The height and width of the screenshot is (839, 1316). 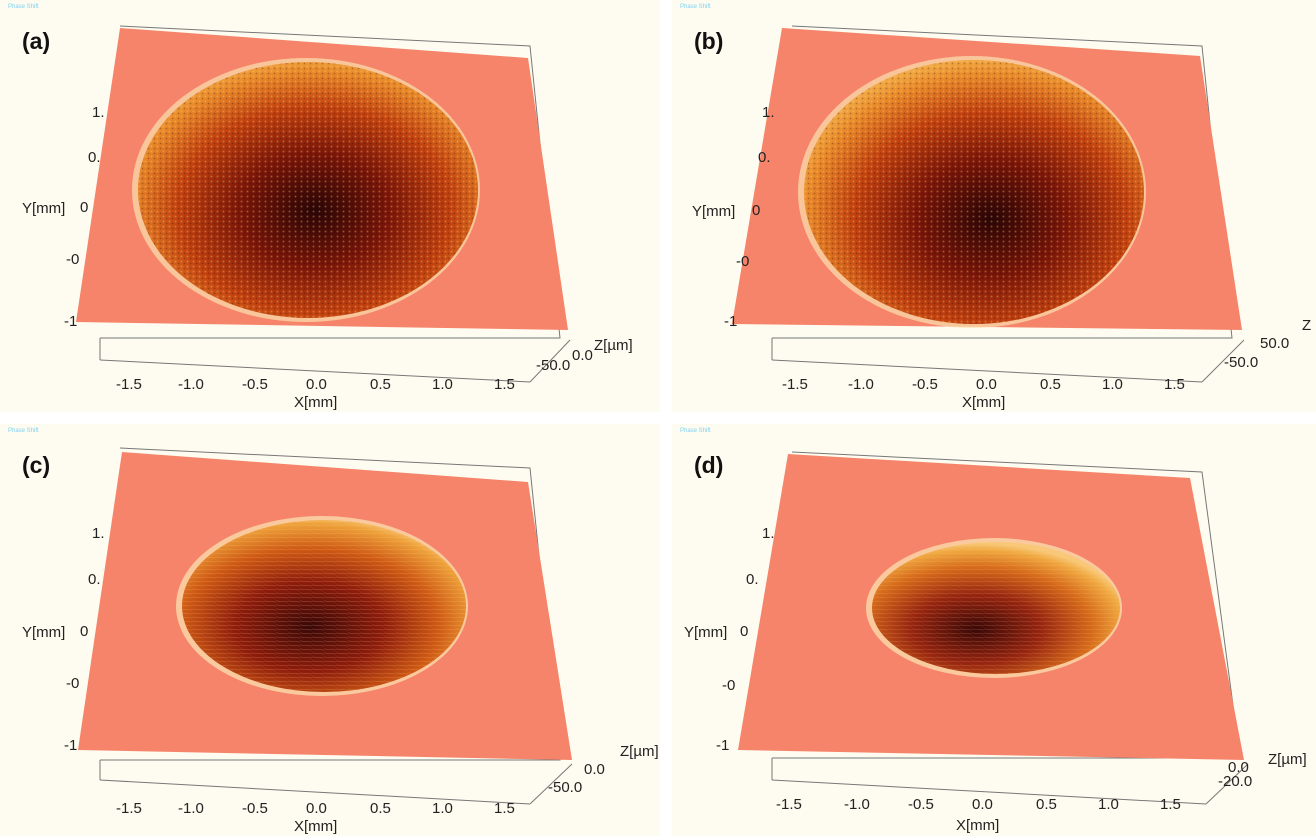 I want to click on panel-label: (c), so click(x=36, y=465).